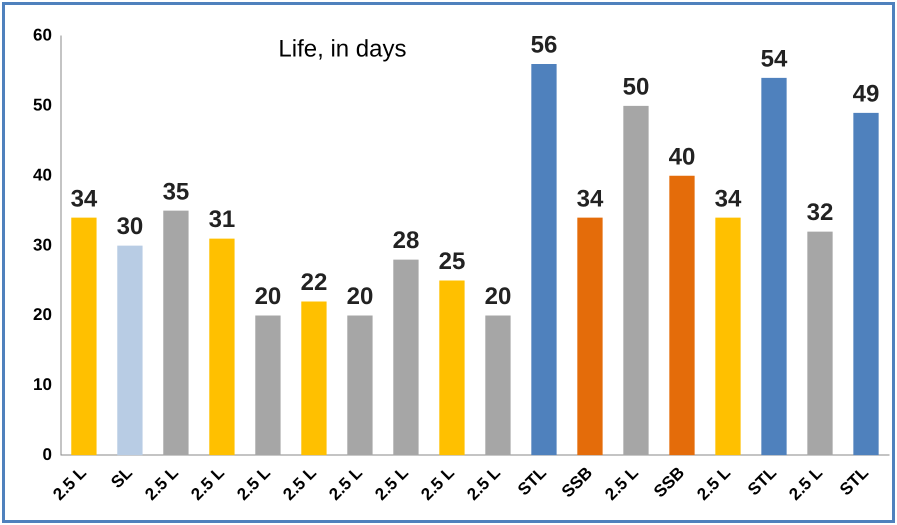  I want to click on y-tick-label: 30, so click(42, 244).